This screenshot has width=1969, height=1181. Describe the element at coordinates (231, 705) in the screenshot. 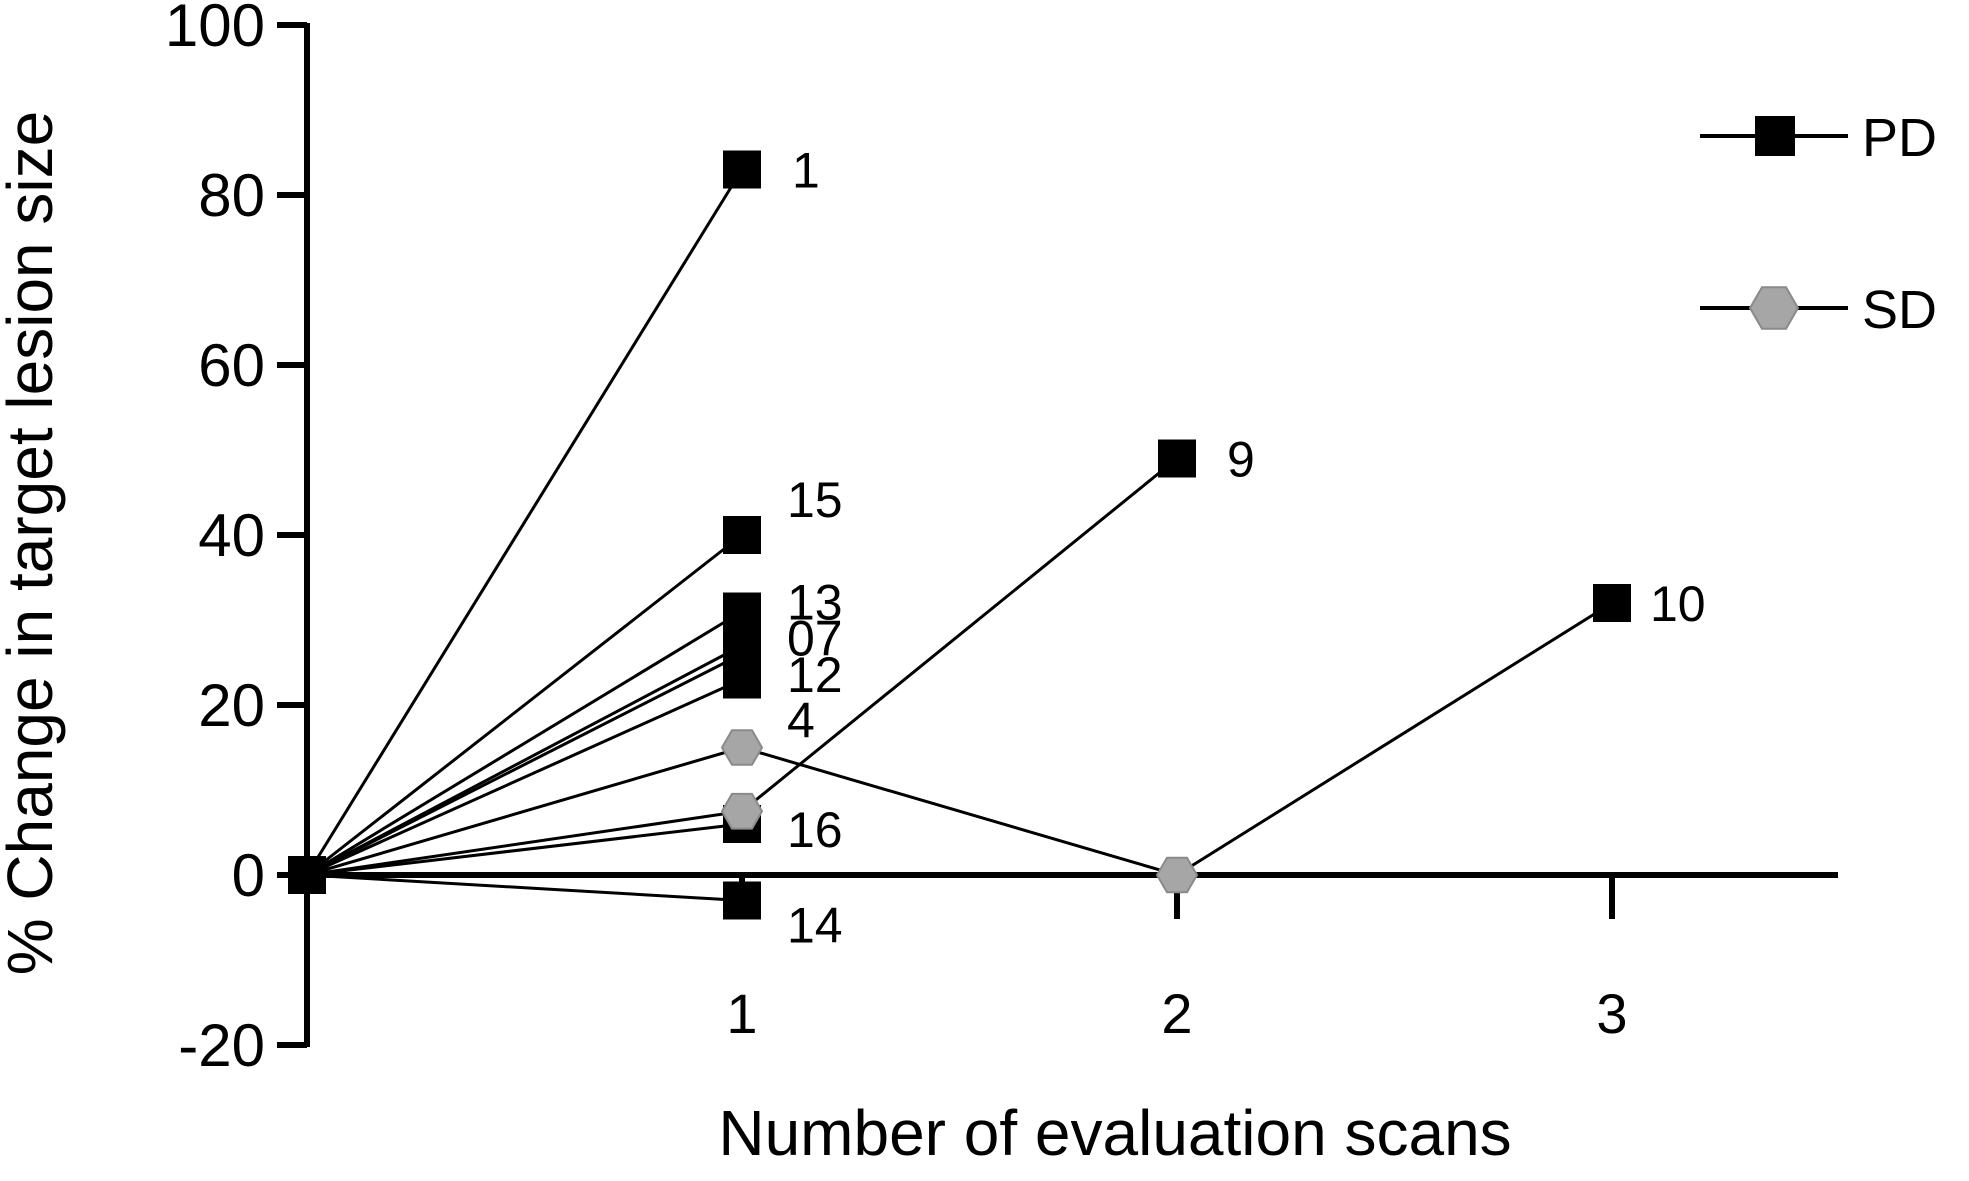

I see `y-tick-label: 20` at that location.